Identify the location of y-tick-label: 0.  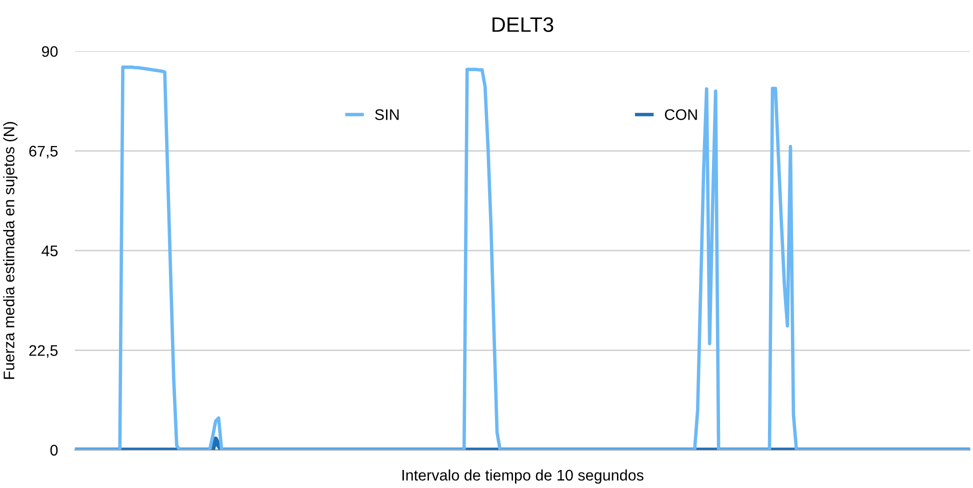
(54, 450).